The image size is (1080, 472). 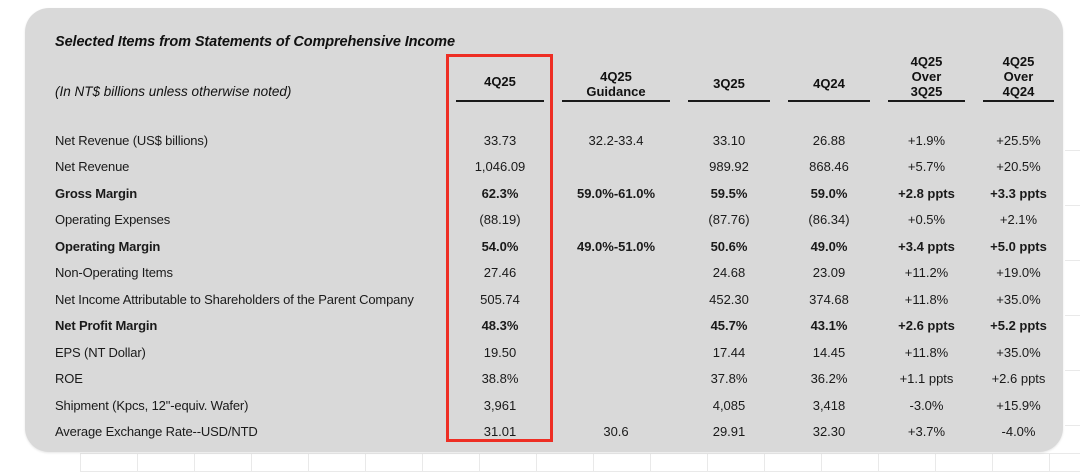 What do you see at coordinates (926, 220) in the screenshot?
I see `cell-over_3q25: +0.5%` at bounding box center [926, 220].